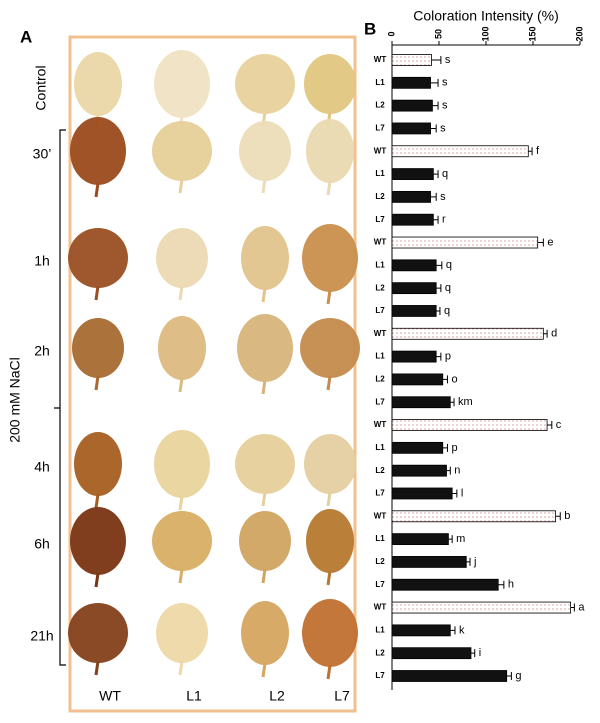 The image size is (600, 723). I want to click on significance-letter: l, so click(462, 493).